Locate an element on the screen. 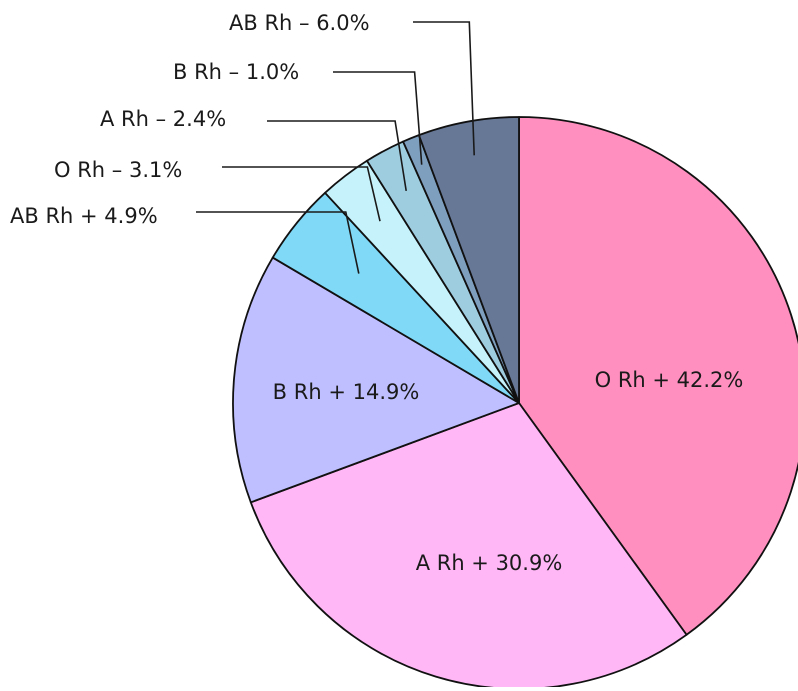 This screenshot has height=691, width=798. pie-leader-lines is located at coordinates (335, 147).